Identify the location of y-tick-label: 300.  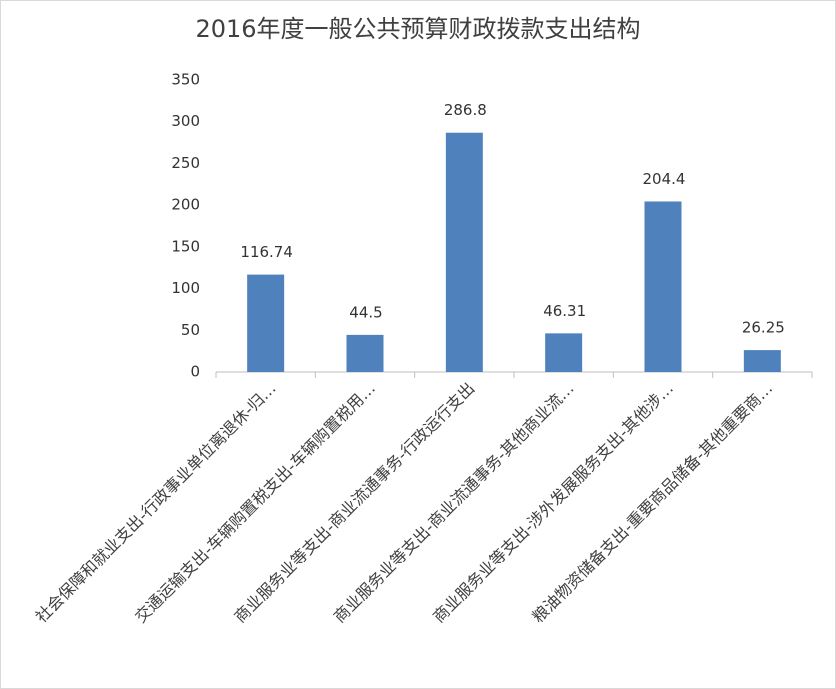
(185, 121).